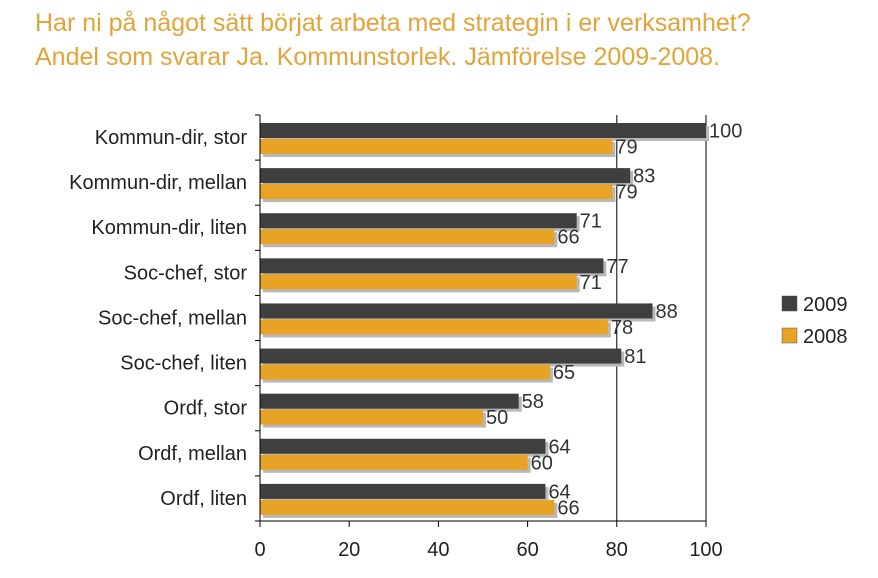 The image size is (878, 578). Describe the element at coordinates (497, 418) in the screenshot. I see `data-label-2008-6: 50` at that location.